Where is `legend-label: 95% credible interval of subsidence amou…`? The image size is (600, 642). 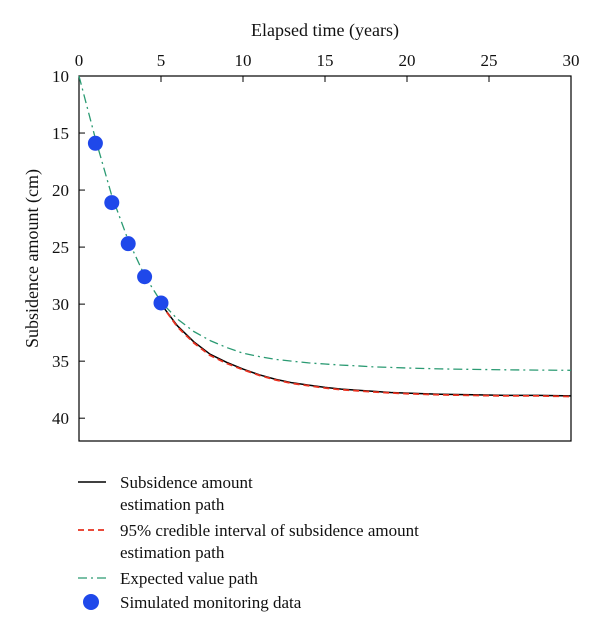
legend-label: 95% credible interval of subsidence amou… is located at coordinates (269, 530).